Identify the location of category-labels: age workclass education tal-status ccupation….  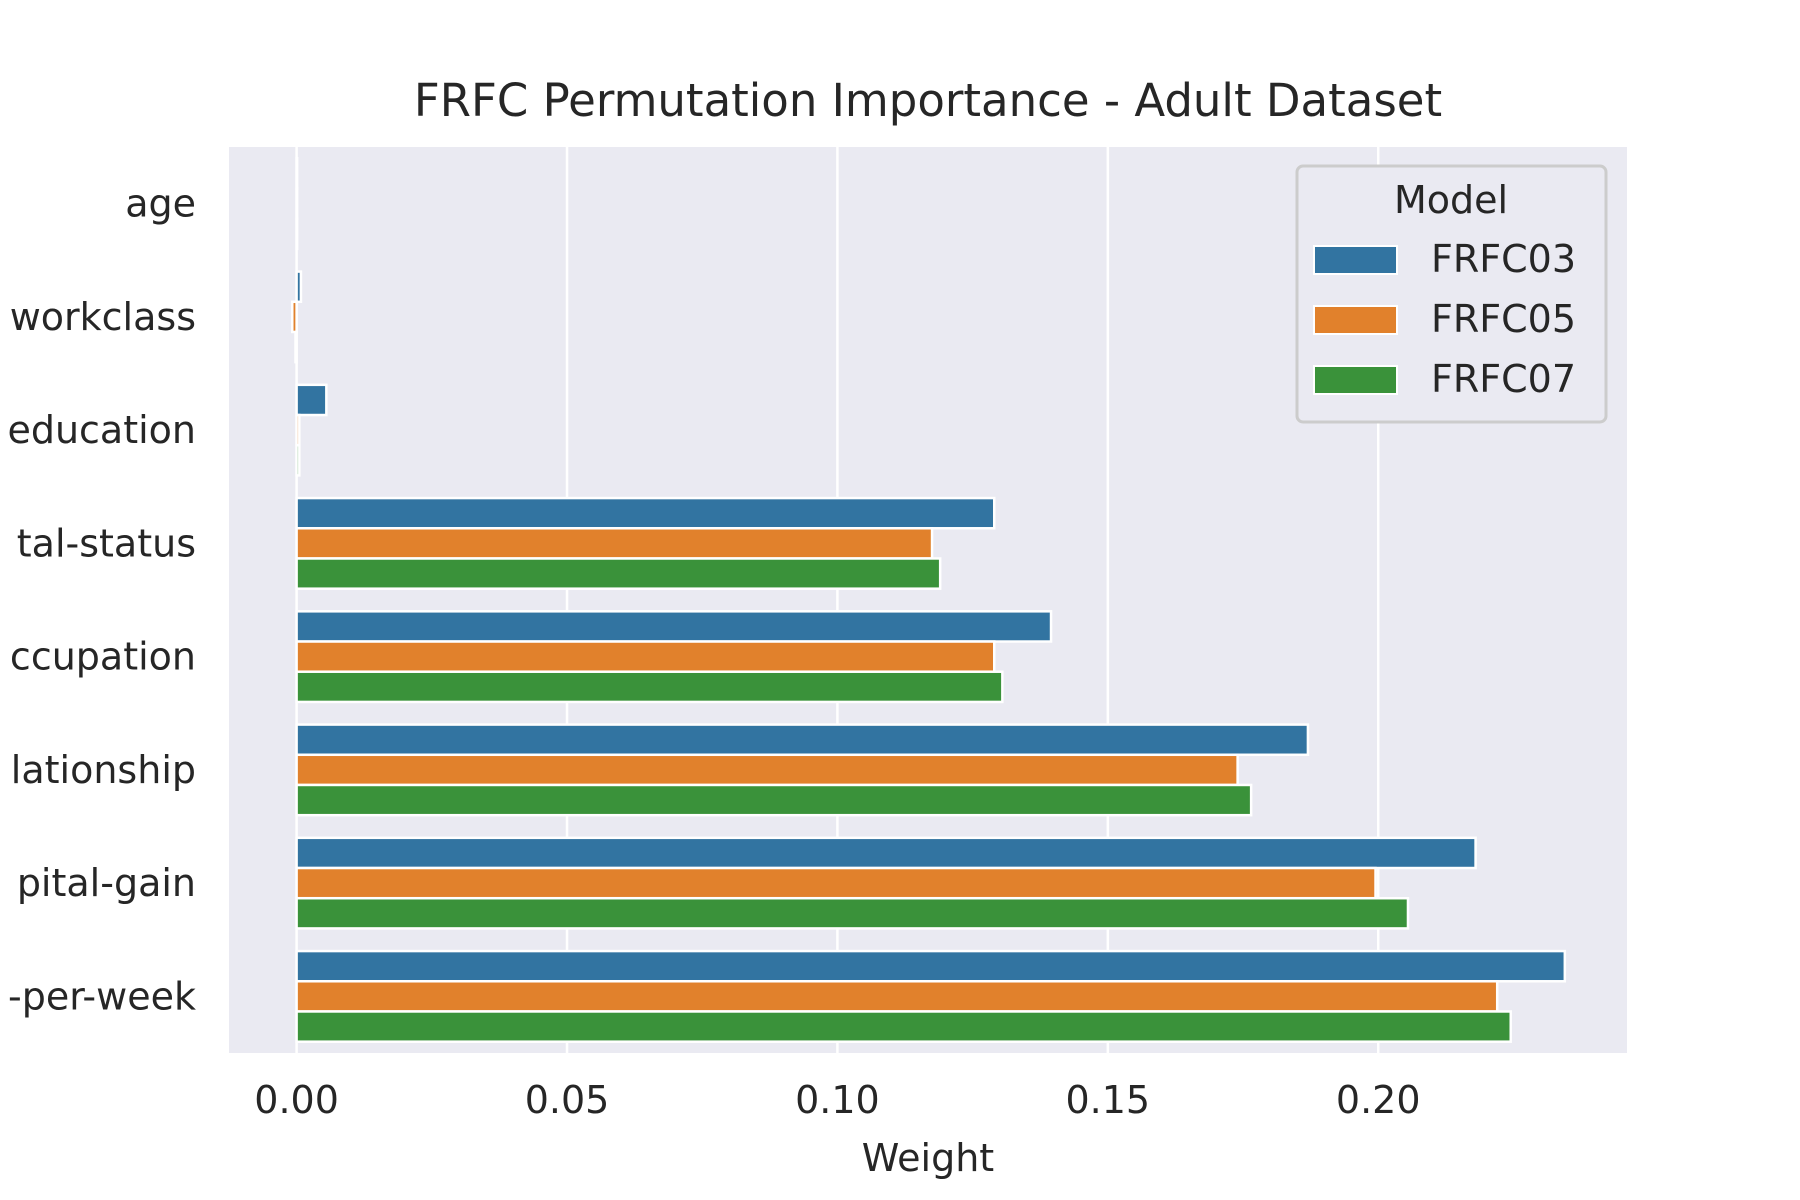
(101, 600).